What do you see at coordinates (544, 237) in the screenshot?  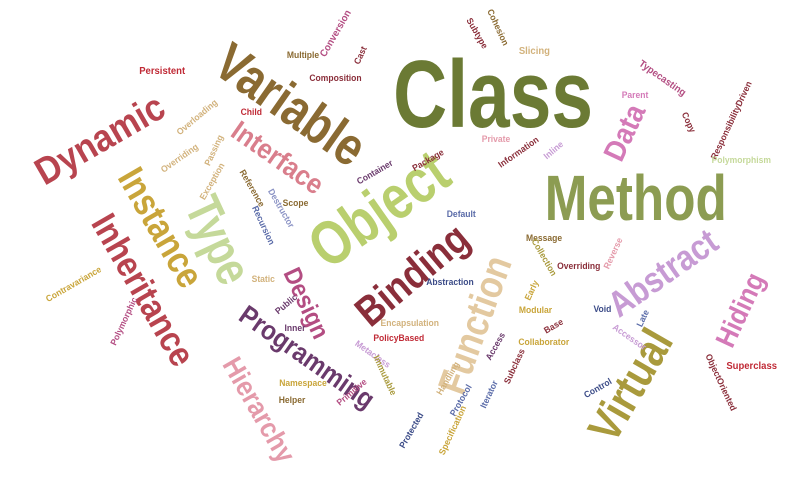 I see `word-message: Message` at bounding box center [544, 237].